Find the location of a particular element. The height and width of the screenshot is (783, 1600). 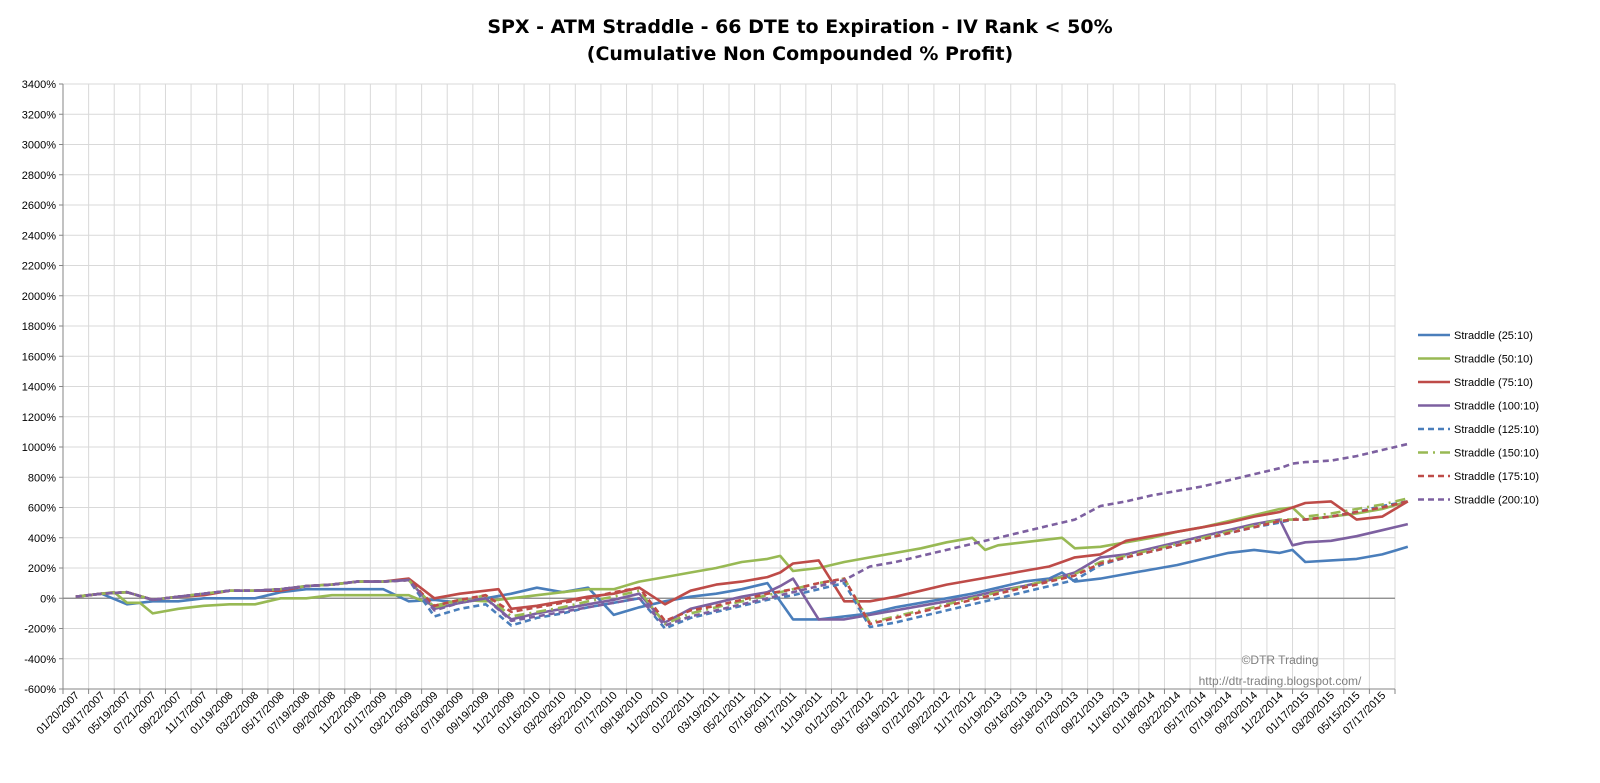

y-tick-label: -600% is located at coordinates (40, 690).